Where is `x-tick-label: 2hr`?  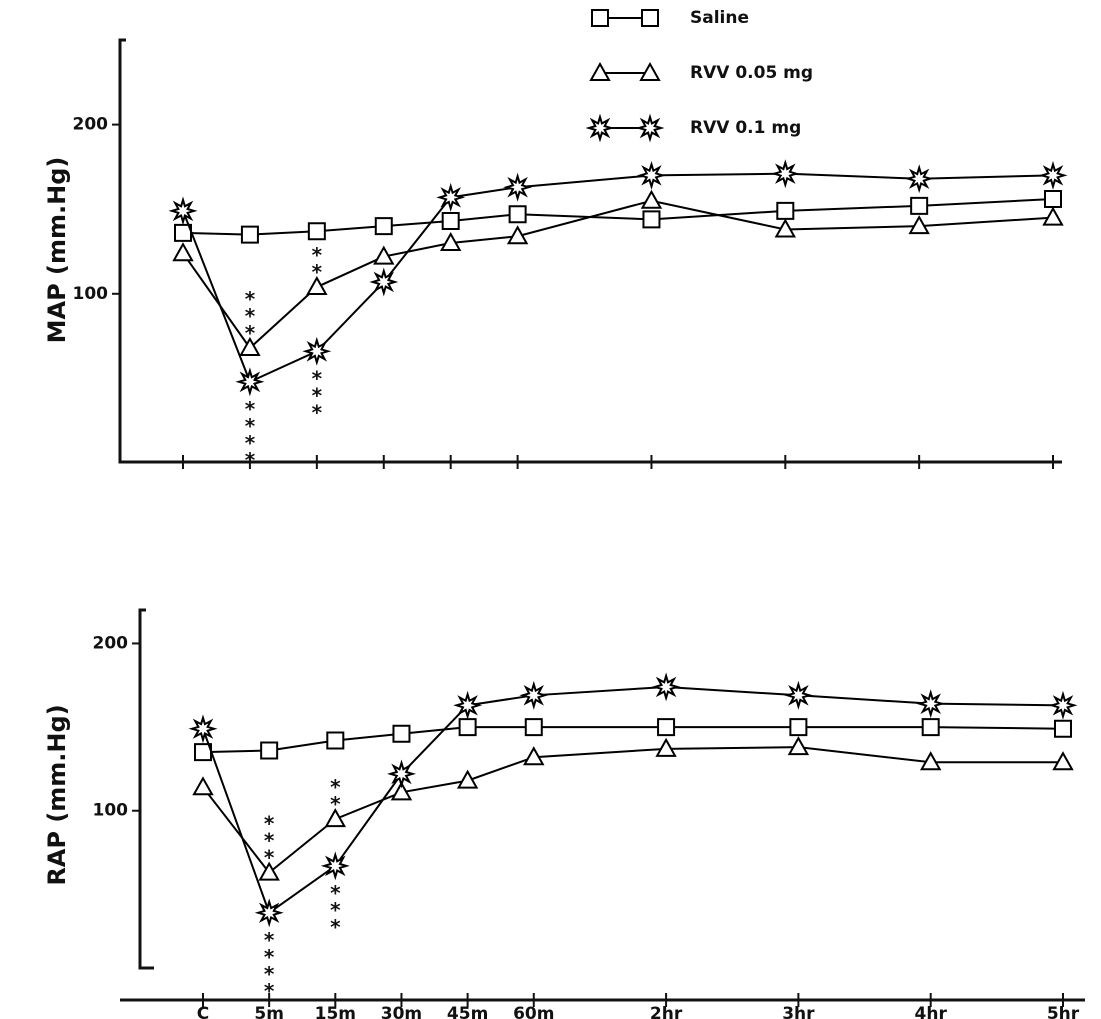 x-tick-label: 2hr is located at coordinates (666, 1011).